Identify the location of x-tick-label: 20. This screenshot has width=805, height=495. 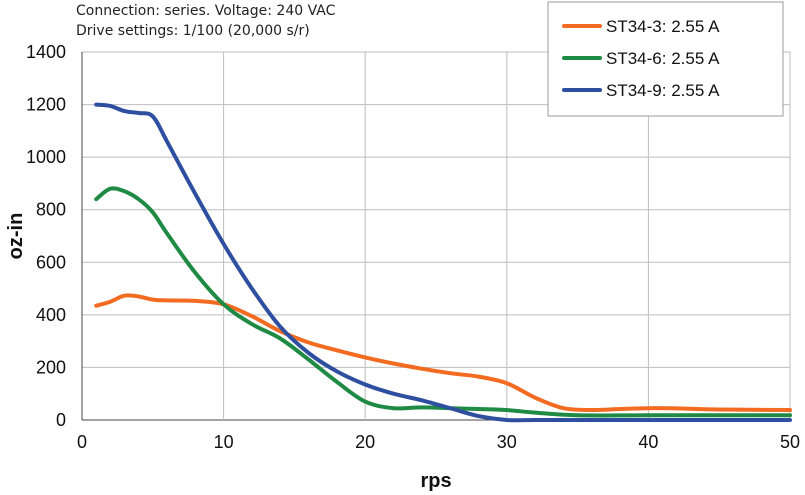
(365, 442).